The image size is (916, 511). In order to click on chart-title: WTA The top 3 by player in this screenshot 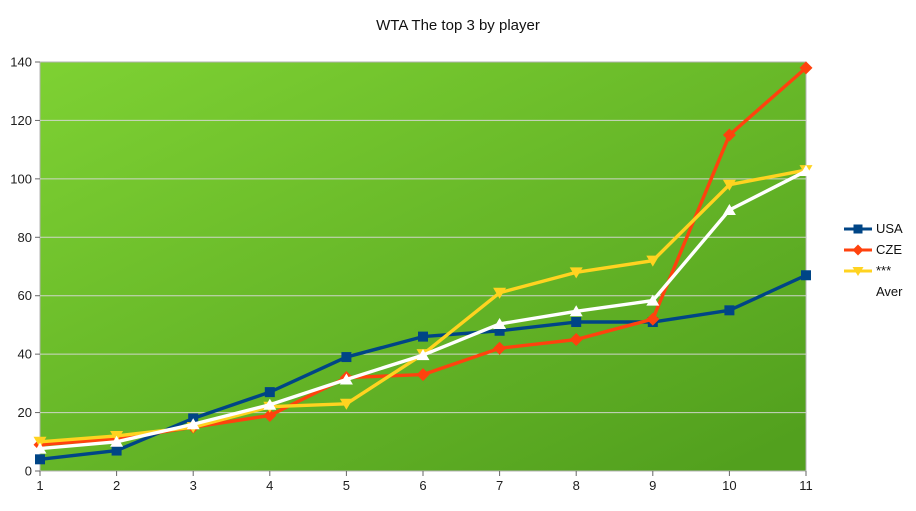, I will do `click(458, 25)`.